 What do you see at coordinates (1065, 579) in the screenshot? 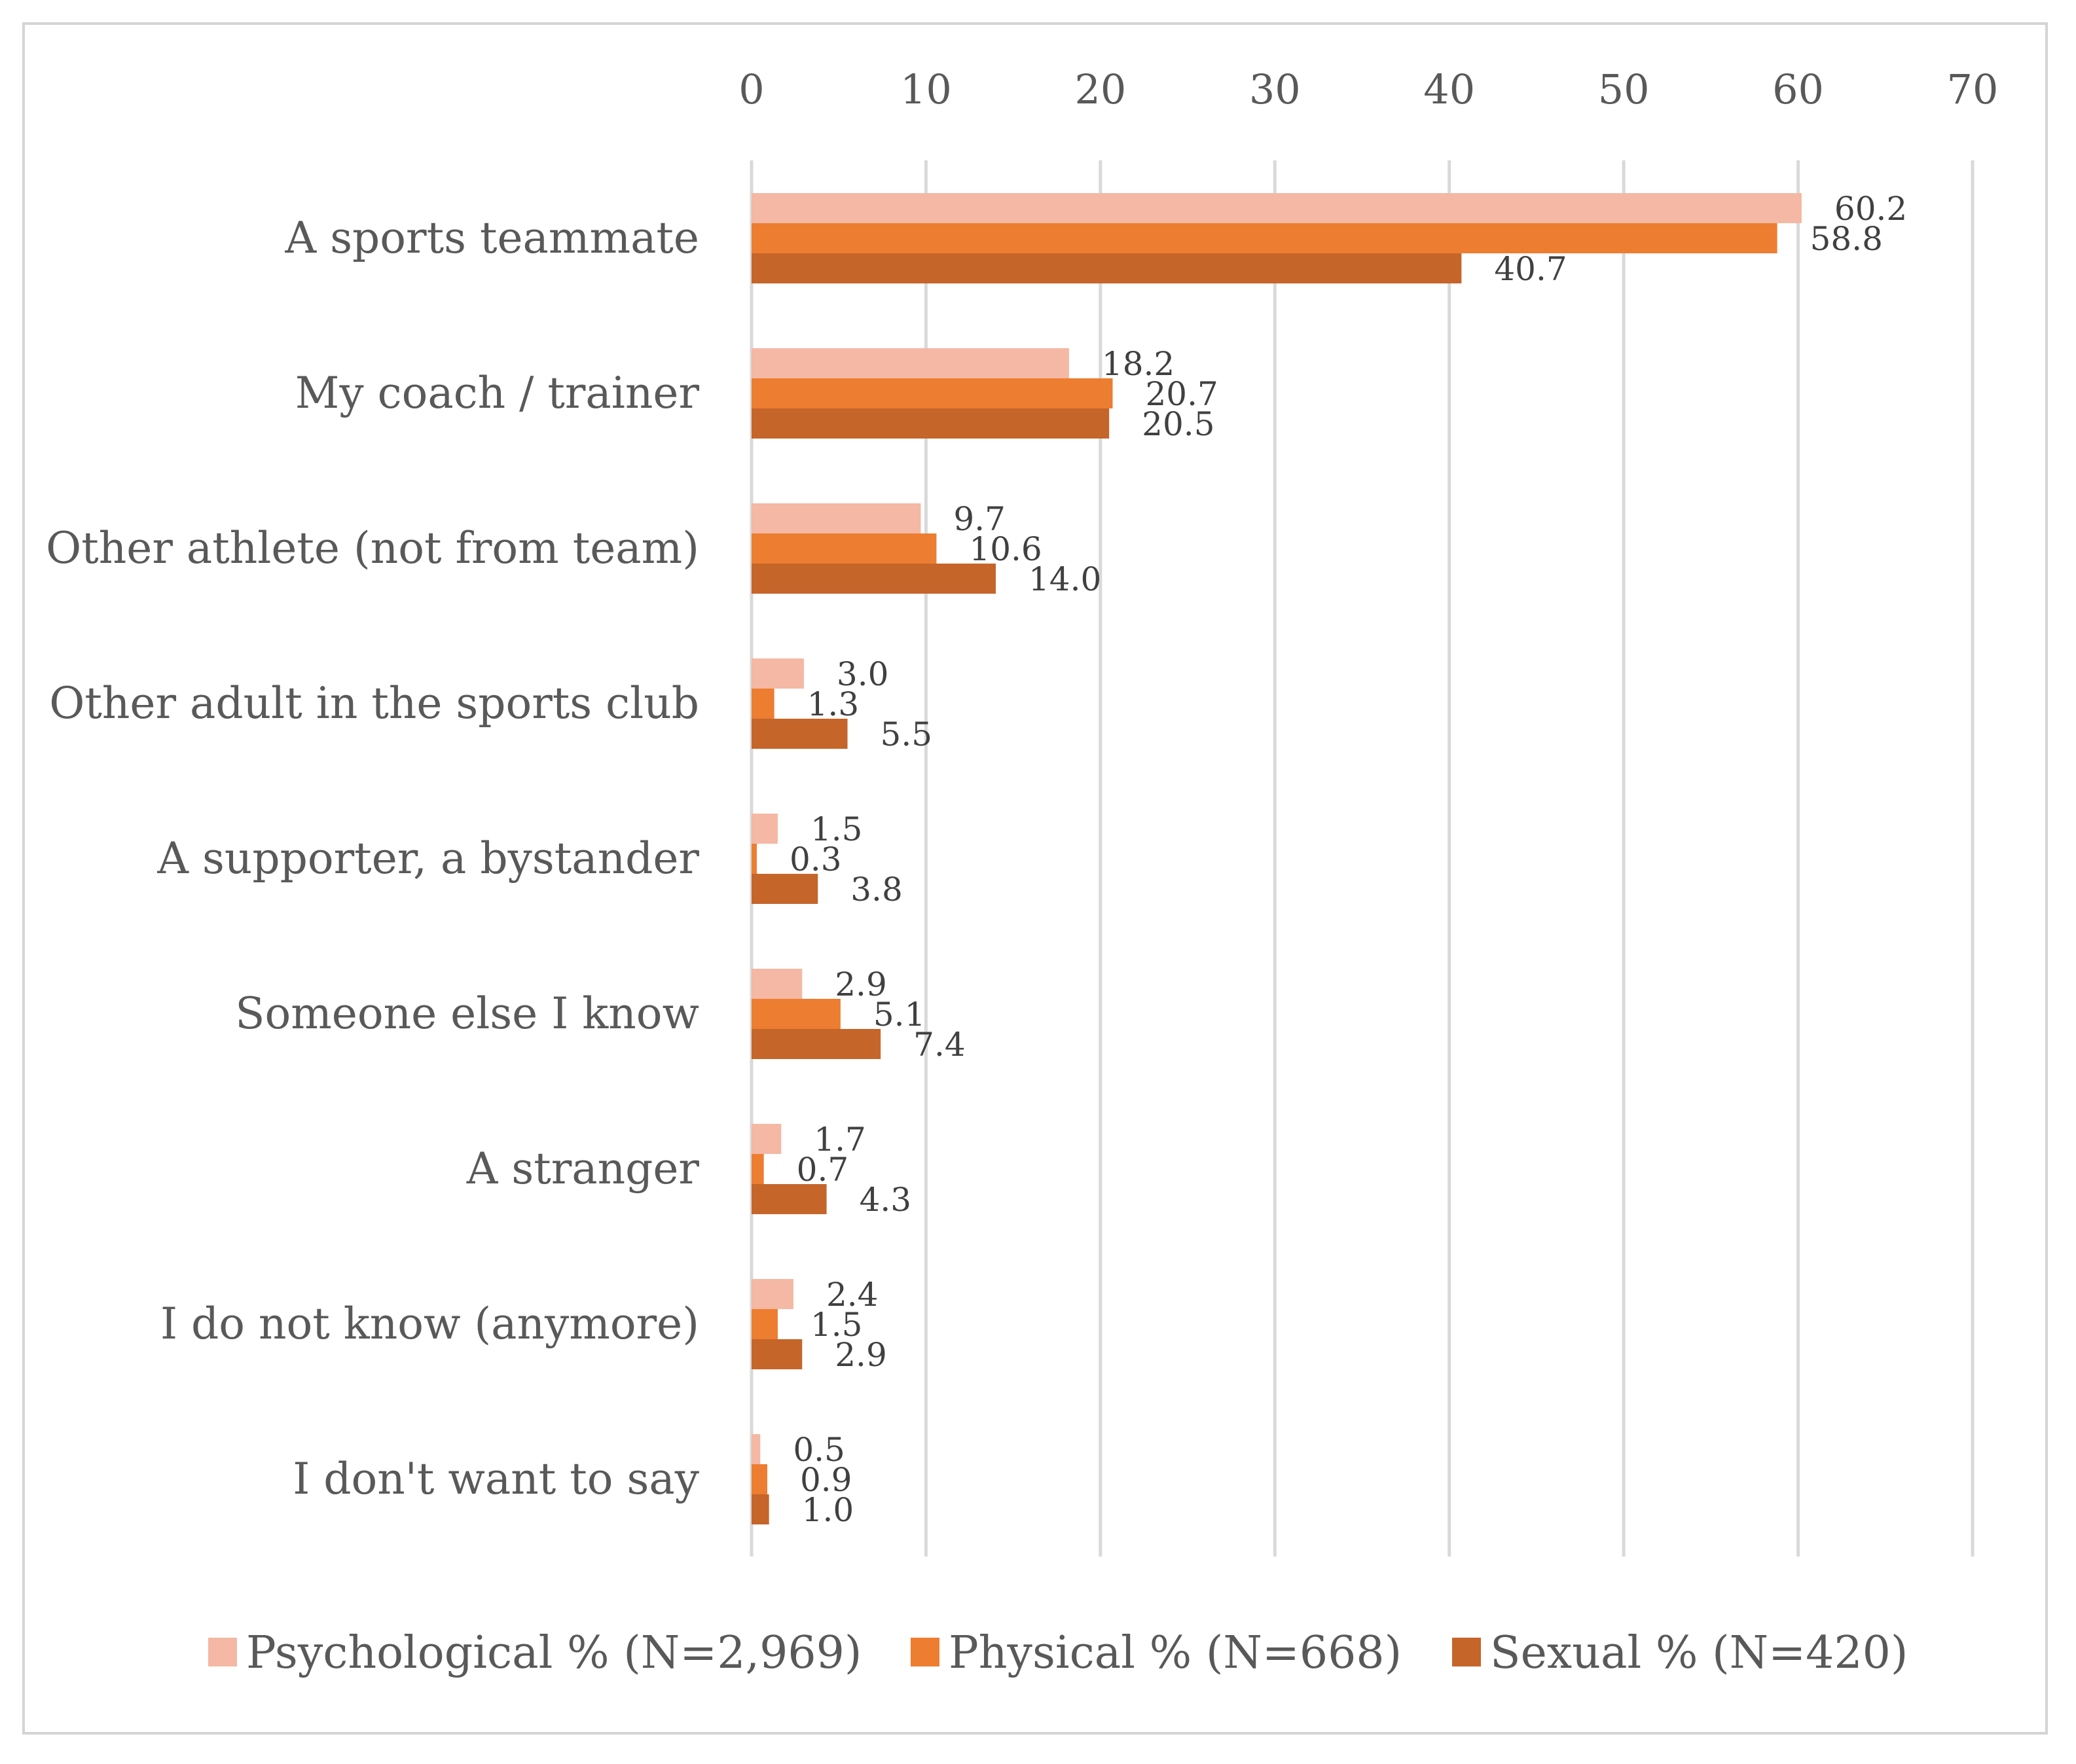
I see `data-label: 14.0` at bounding box center [1065, 579].